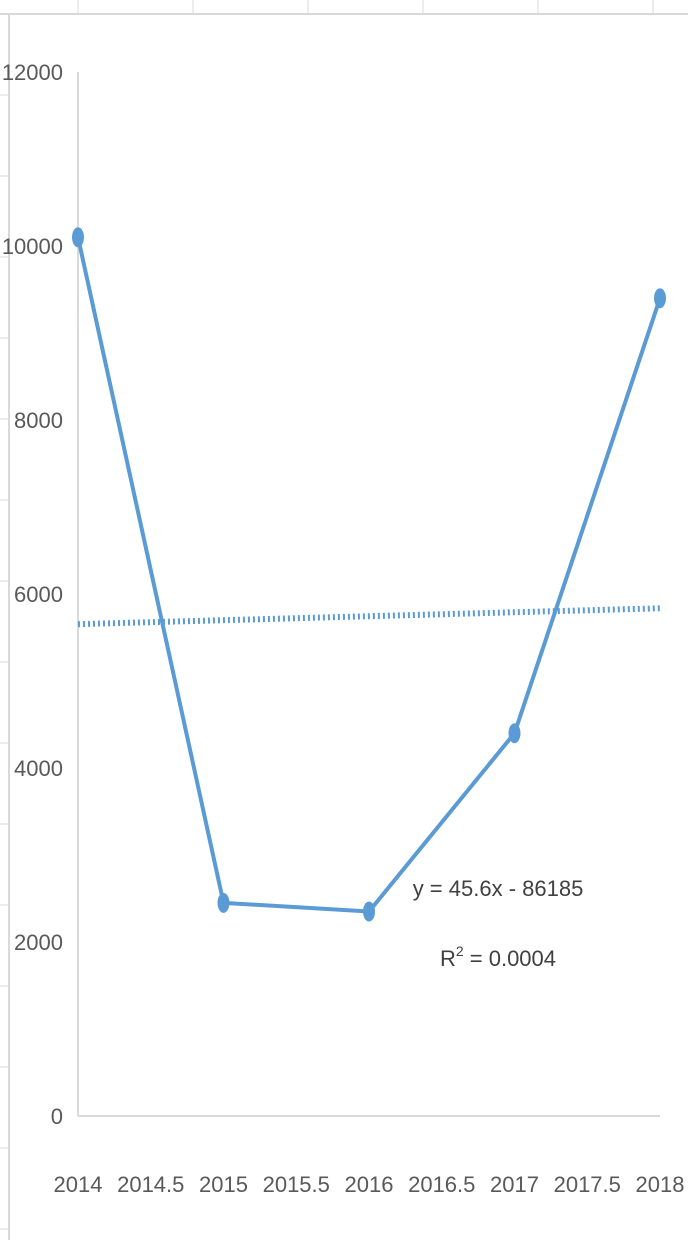  What do you see at coordinates (38, 594) in the screenshot?
I see `y-tick-label: 6000` at bounding box center [38, 594].